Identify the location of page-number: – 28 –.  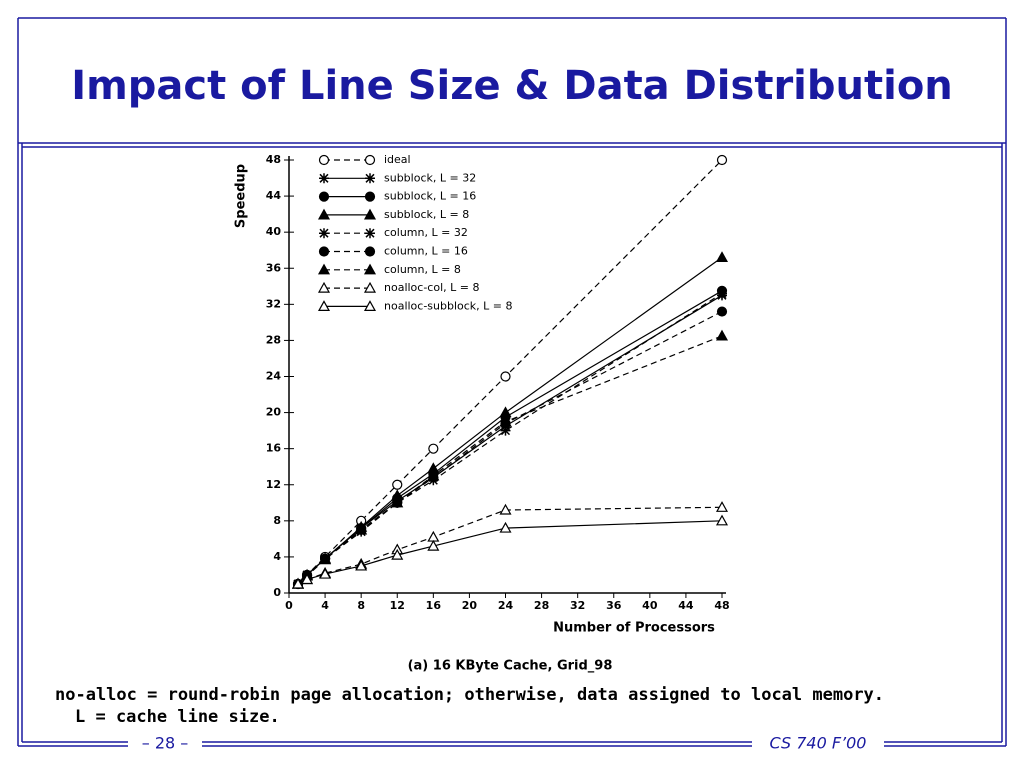
(165, 743).